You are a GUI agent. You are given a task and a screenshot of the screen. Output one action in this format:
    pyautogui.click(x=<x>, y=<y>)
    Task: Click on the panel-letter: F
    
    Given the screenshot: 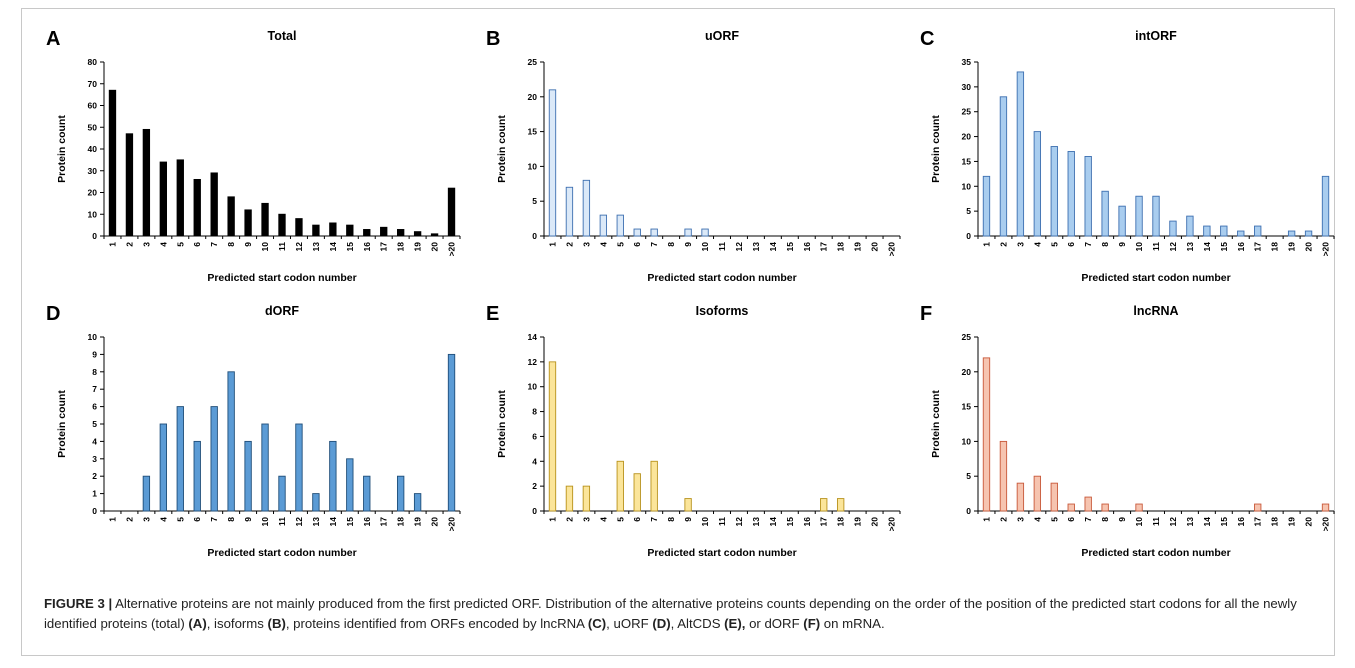 What is the action you would take?
    pyautogui.click(x=926, y=314)
    